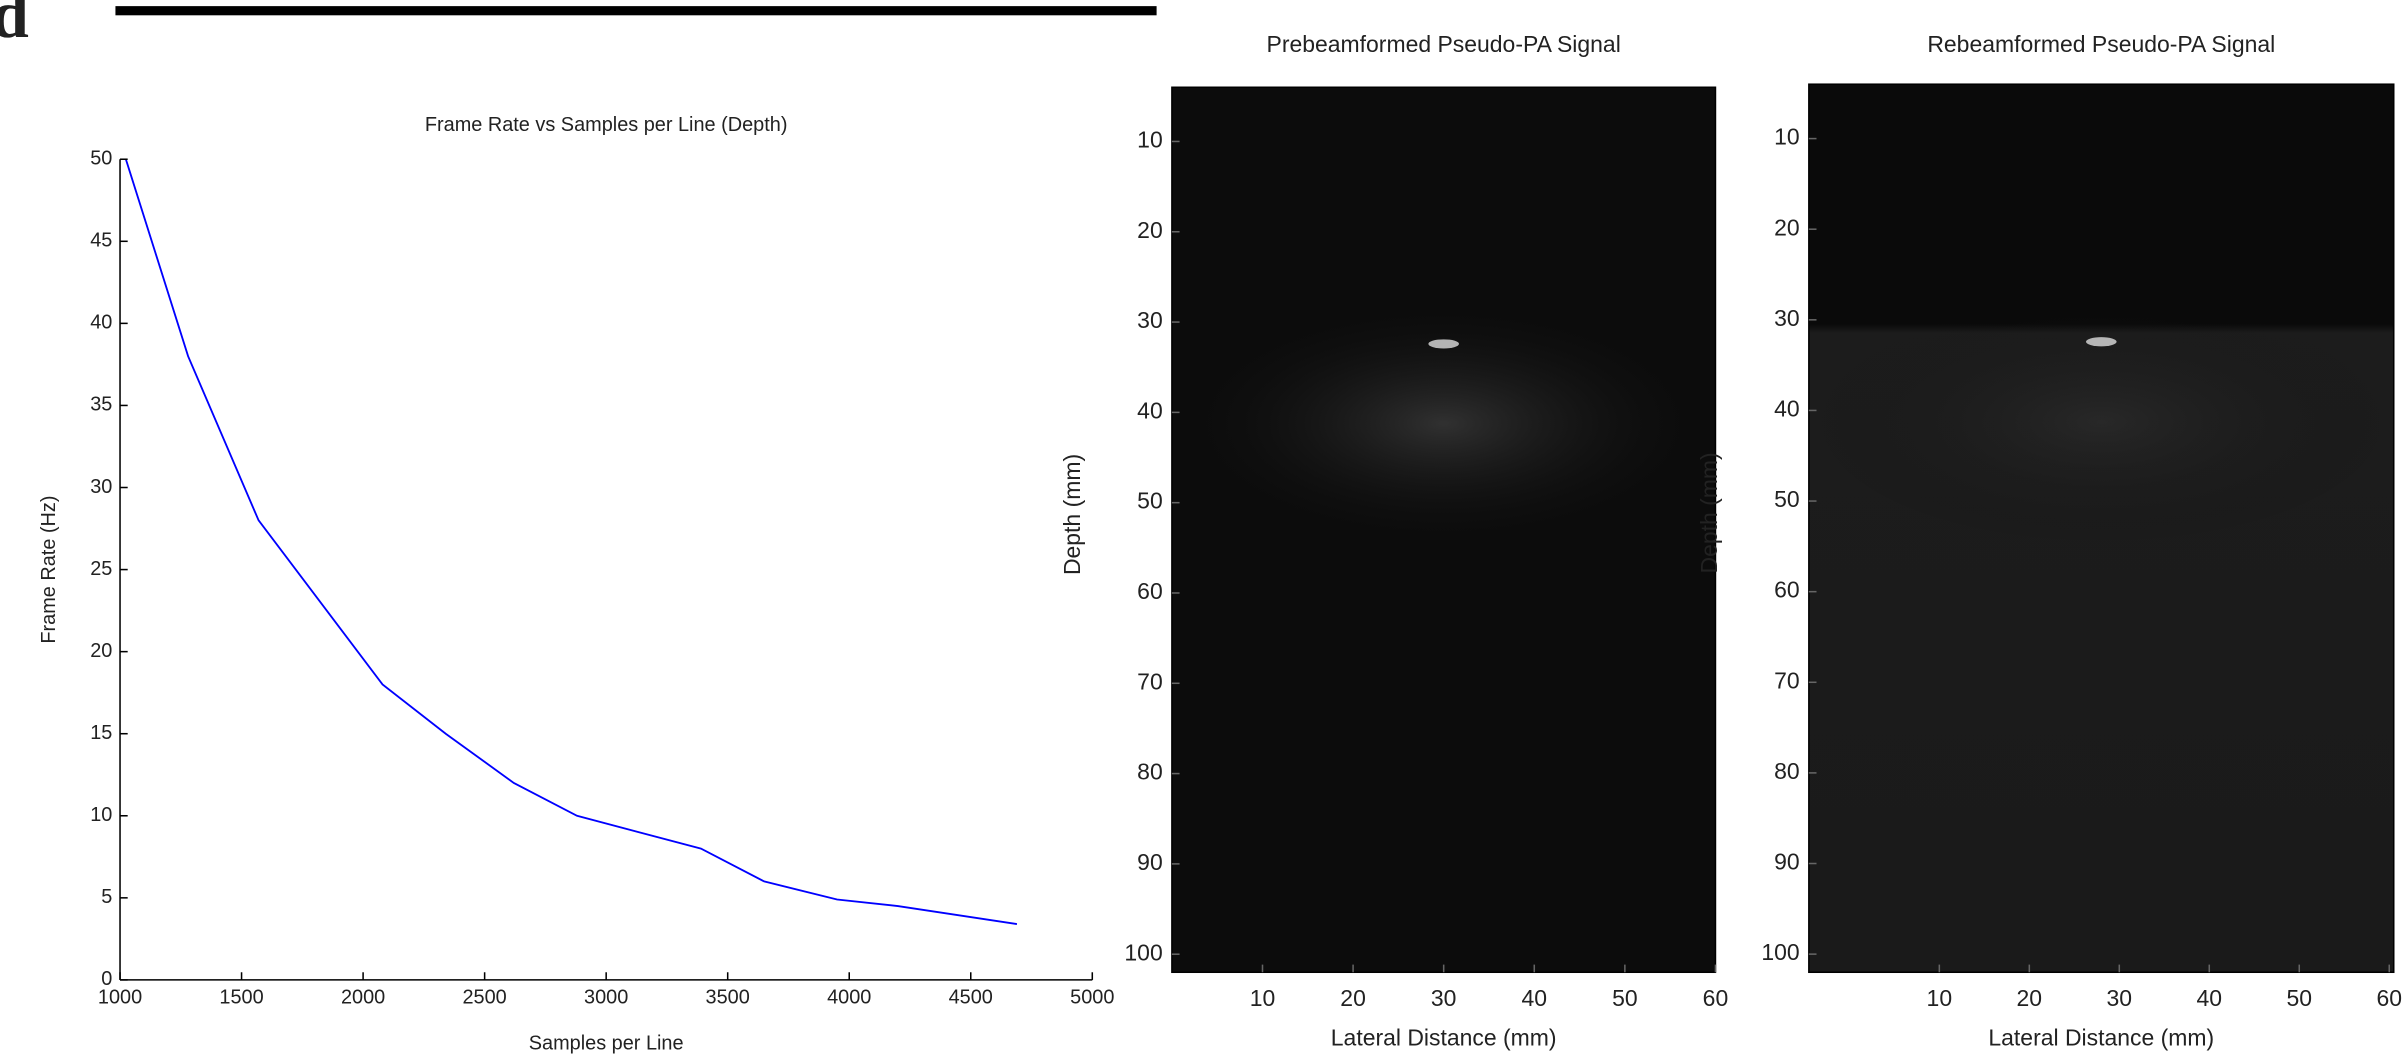 This screenshot has height=1058, width=2402. Describe the element at coordinates (49, 570) in the screenshot. I see `y-axis-label: Frame Rate (Hz)` at that location.